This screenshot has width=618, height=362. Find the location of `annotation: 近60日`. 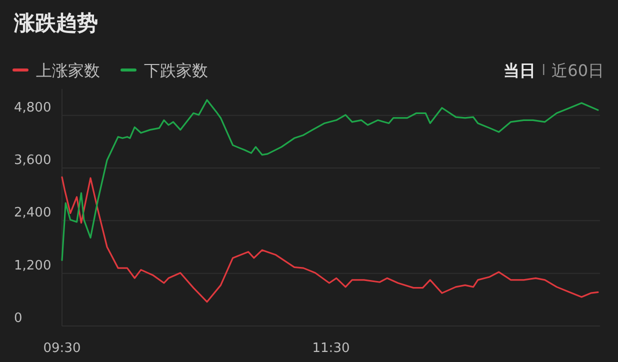

annotation: 近60日 is located at coordinates (578, 70).